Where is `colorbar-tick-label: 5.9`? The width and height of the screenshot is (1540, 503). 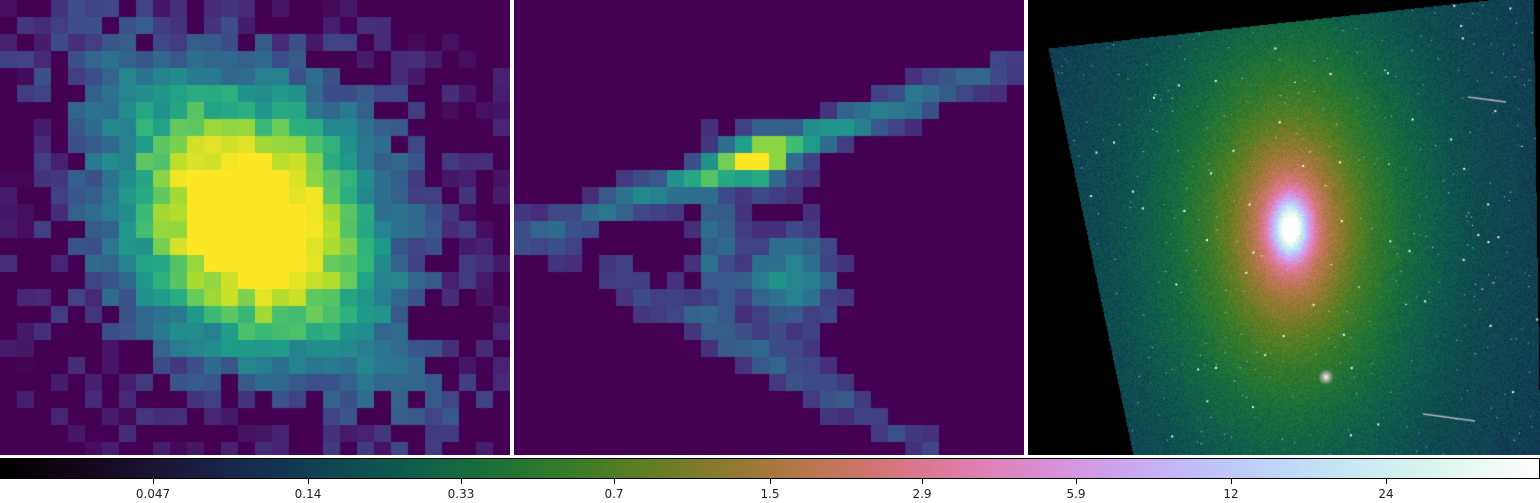 colorbar-tick-label: 5.9 is located at coordinates (1076, 494).